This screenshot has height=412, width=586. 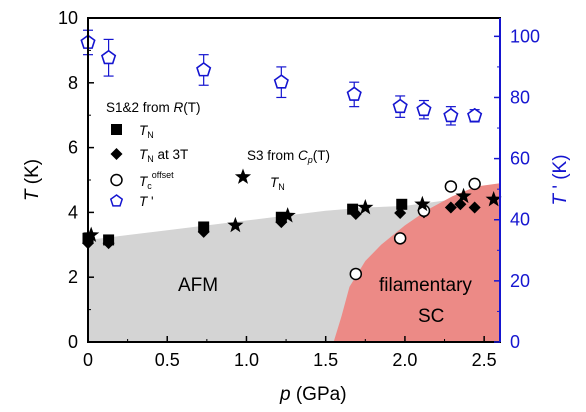 I want to click on x-tick-label: 0, so click(x=88, y=360).